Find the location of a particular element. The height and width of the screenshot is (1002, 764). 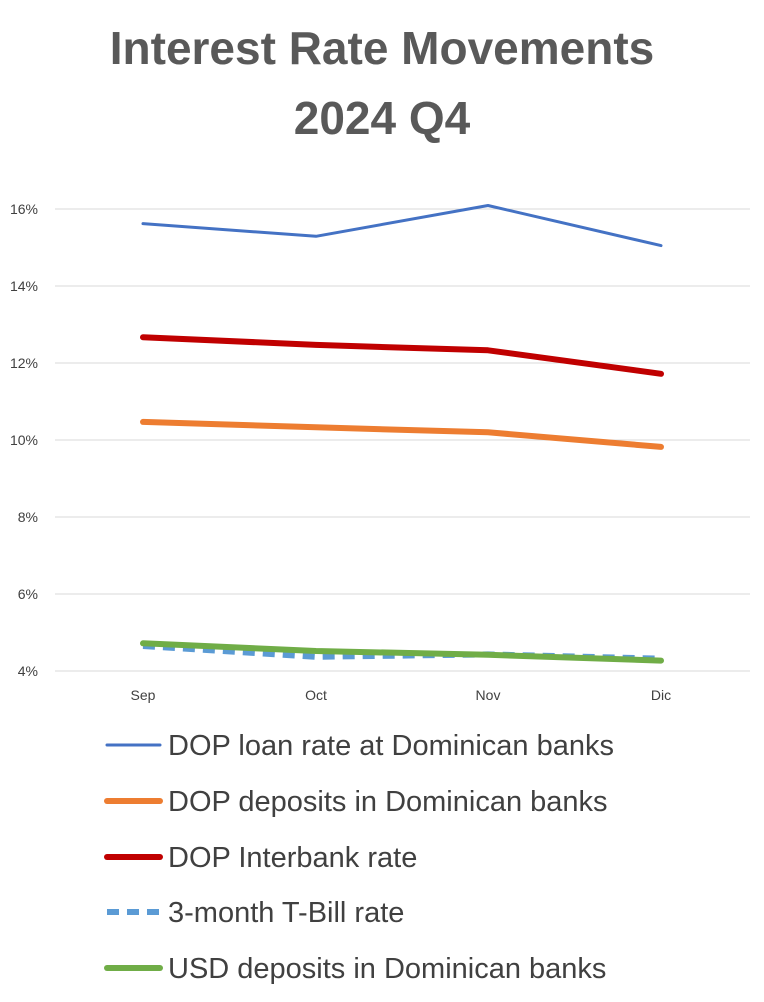

legend-label: USD deposits in Dominican banks is located at coordinates (387, 969).